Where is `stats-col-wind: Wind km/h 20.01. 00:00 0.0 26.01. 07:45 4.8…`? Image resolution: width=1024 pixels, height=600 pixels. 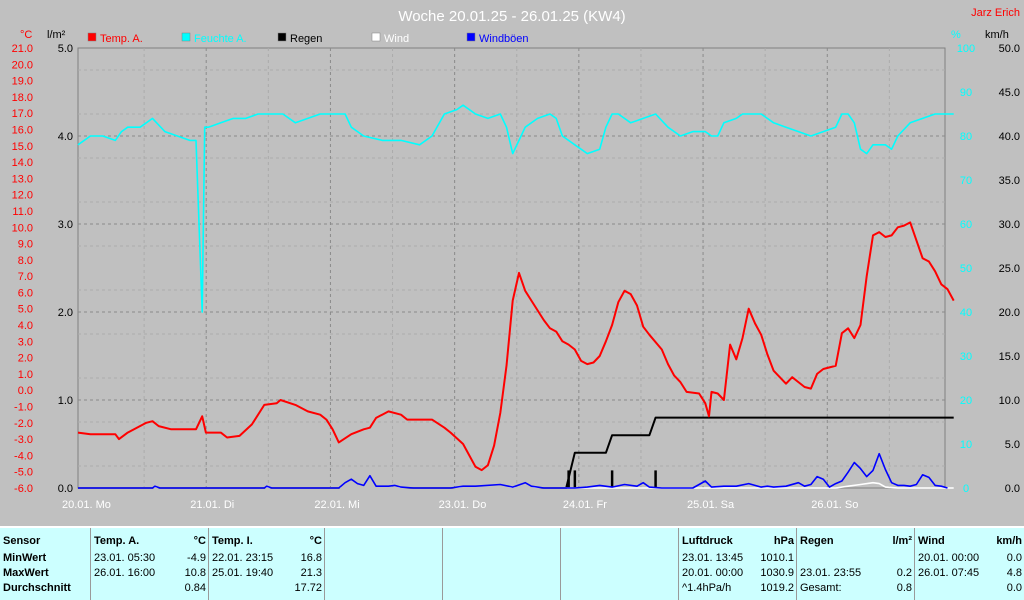 stats-col-wind: Wind km/h 20.01. 00:00 0.0 26.01. 07:45 4.8… is located at coordinates (969, 564).